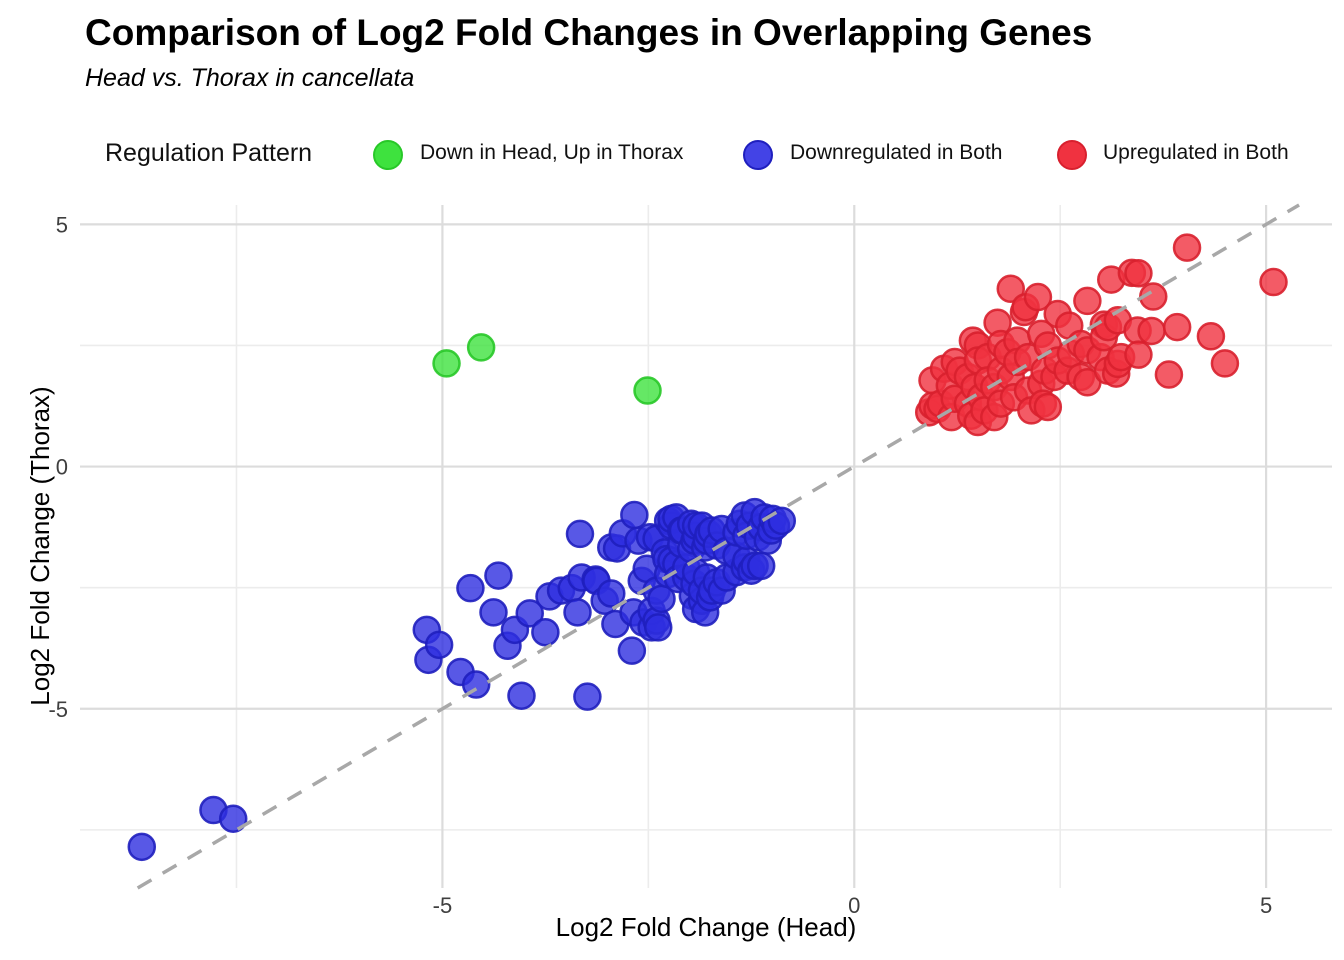  Describe the element at coordinates (62, 224) in the screenshot. I see `y-tick-label: 5` at that location.